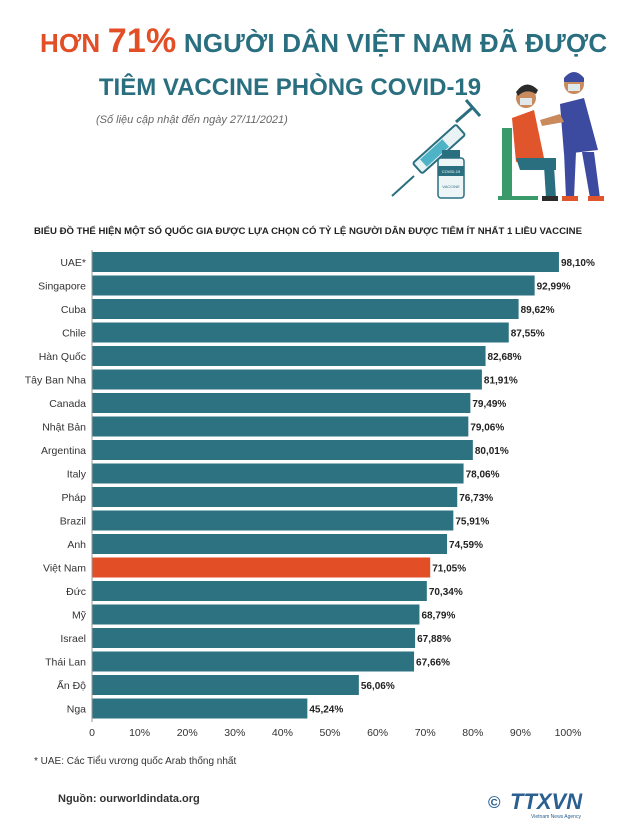 The height and width of the screenshot is (825, 636). Describe the element at coordinates (92, 733) in the screenshot. I see `x-tick-label: 0` at that location.